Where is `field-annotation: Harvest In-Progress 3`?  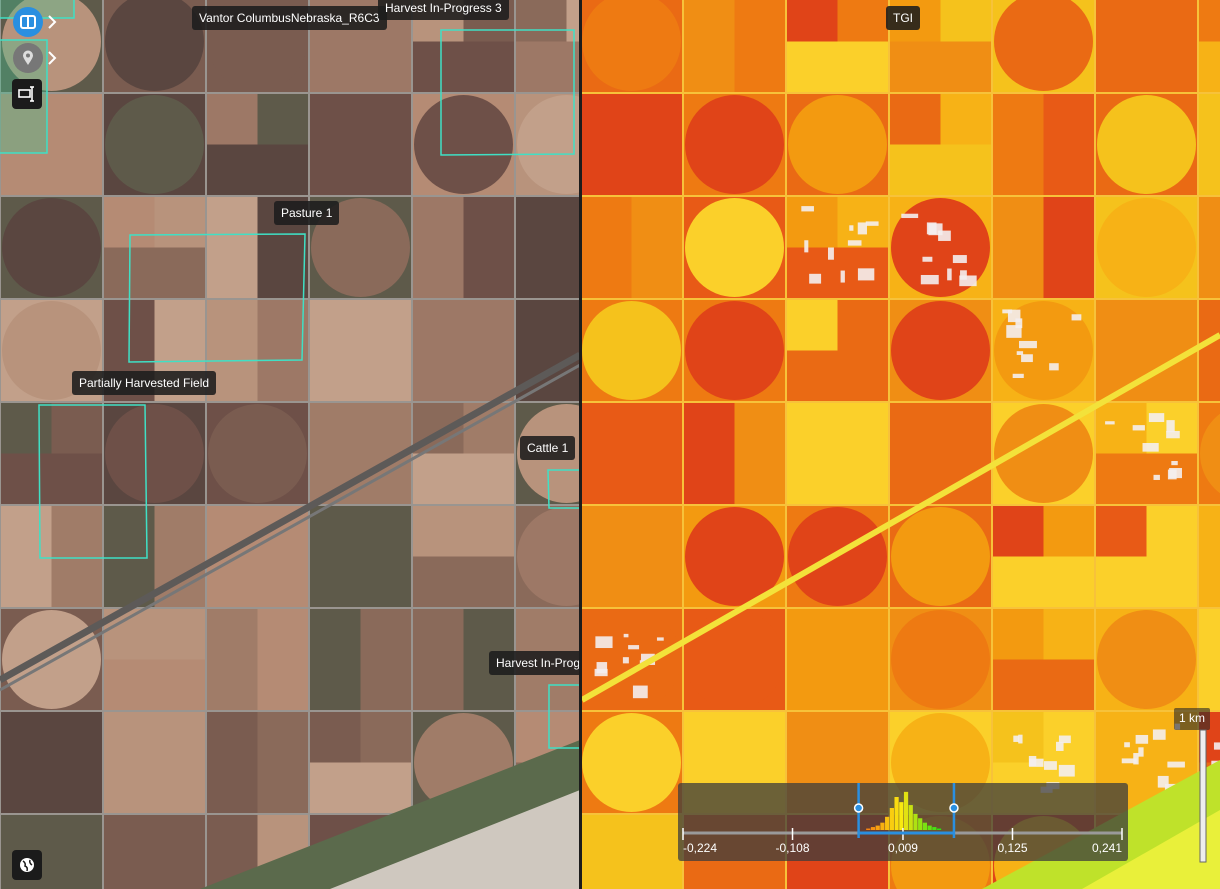
field-annotation: Harvest In-Progress 3 is located at coordinates (443, 10).